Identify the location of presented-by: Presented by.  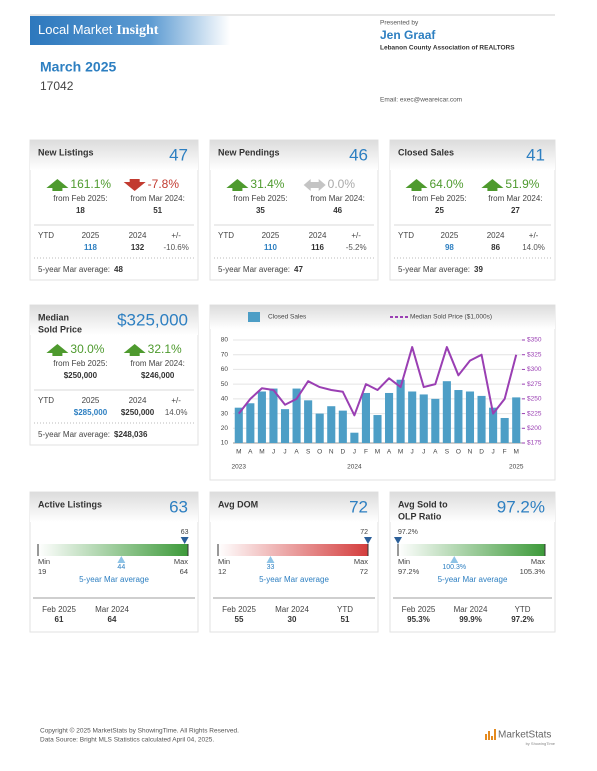
(399, 23).